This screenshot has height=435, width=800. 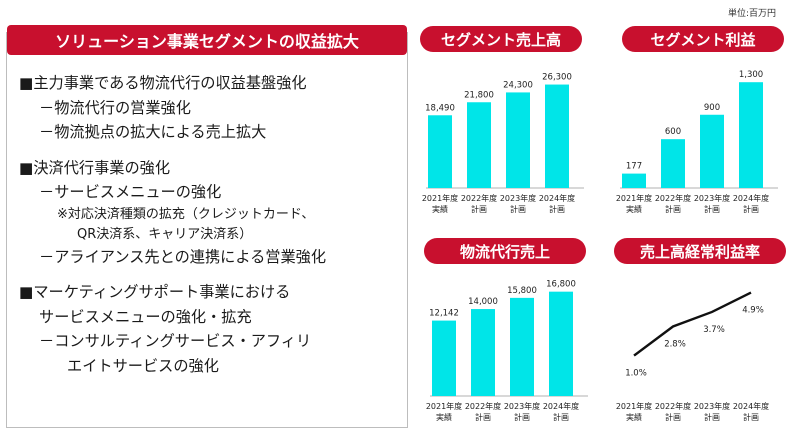 I want to click on data-label: 24,300, so click(x=518, y=85).